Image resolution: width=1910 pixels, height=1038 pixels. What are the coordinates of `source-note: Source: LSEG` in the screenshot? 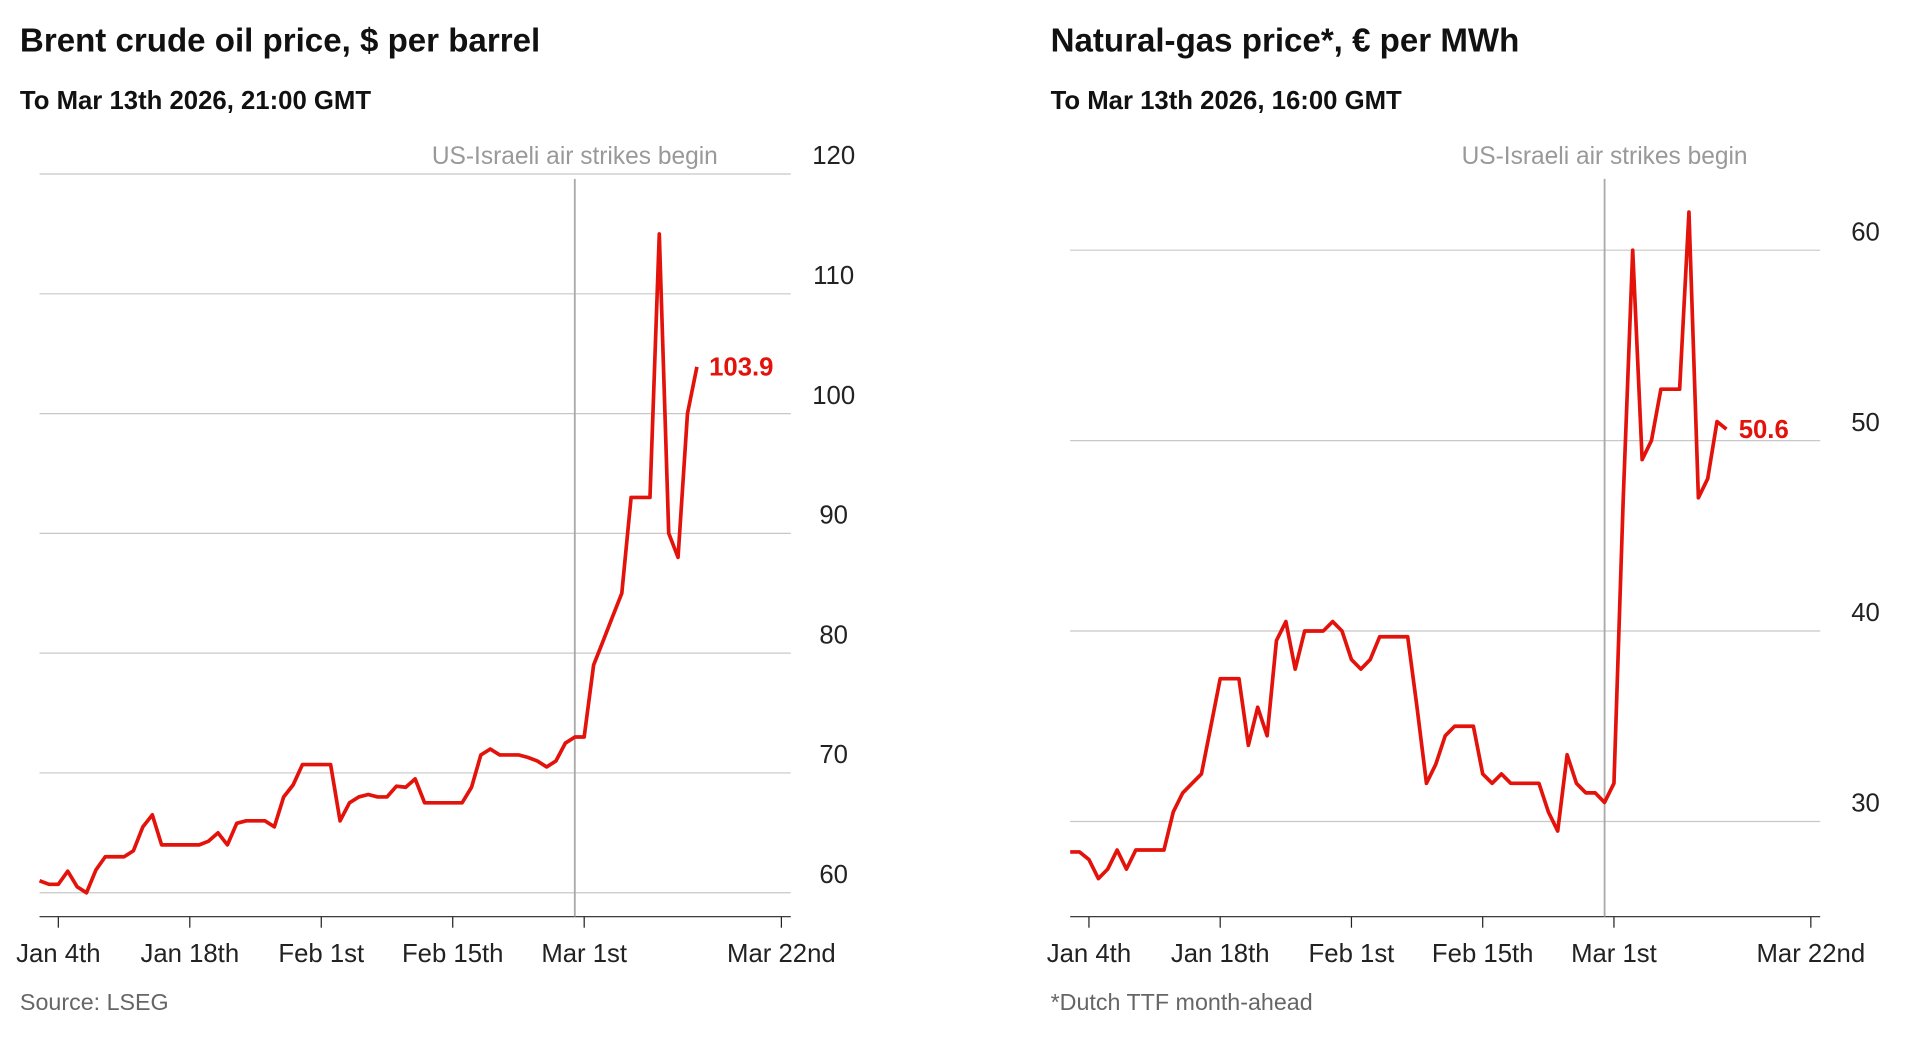 It's located at (94, 1002).